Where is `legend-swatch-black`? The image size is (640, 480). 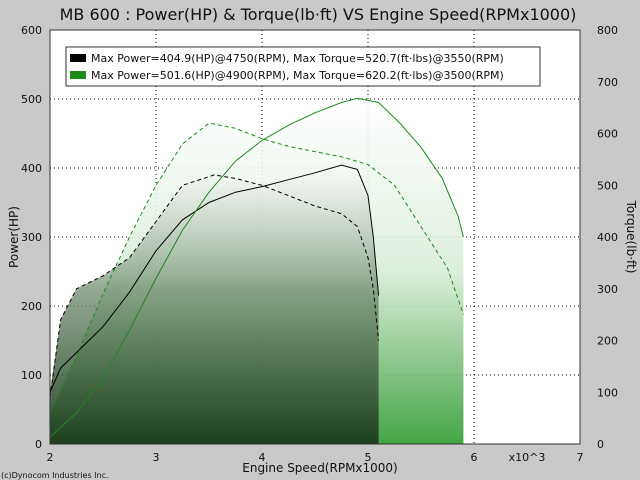 legend-swatch-black is located at coordinates (78, 58).